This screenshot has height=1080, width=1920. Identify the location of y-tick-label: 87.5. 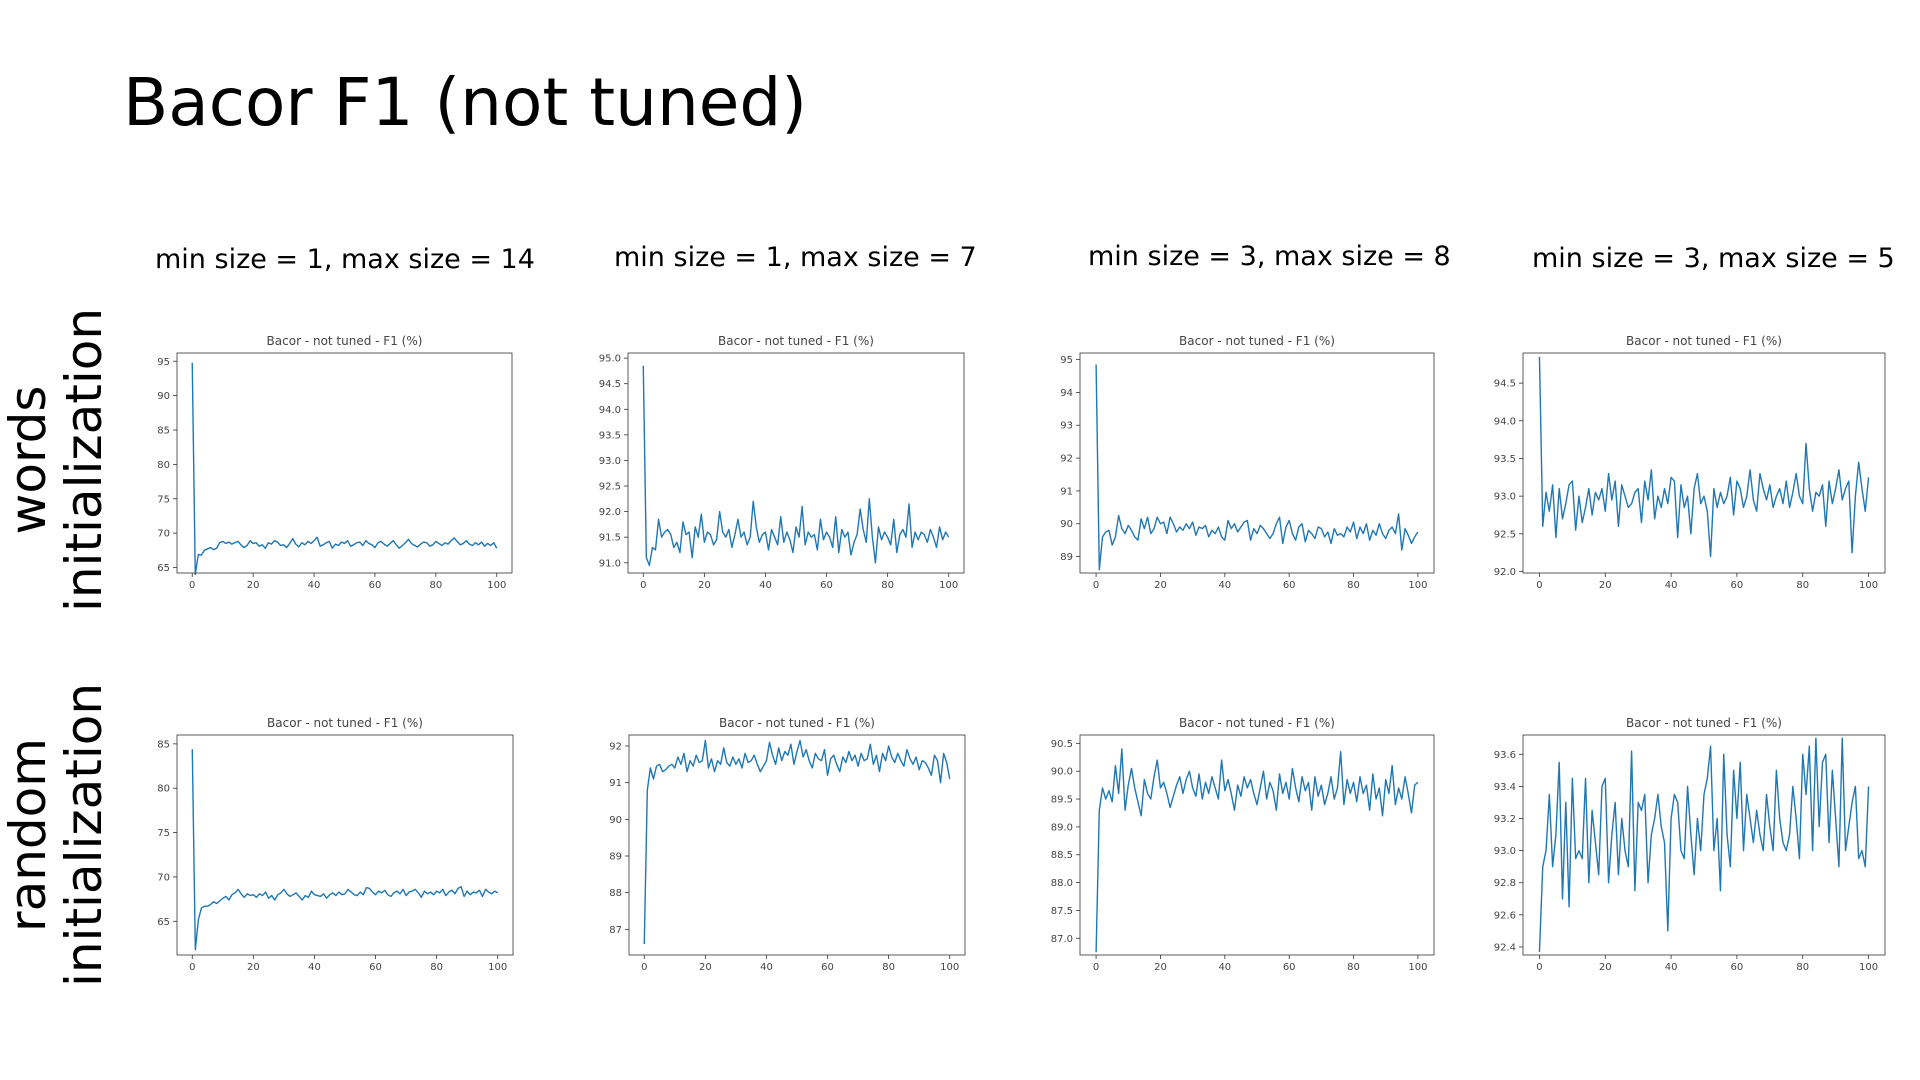
(1062, 911).